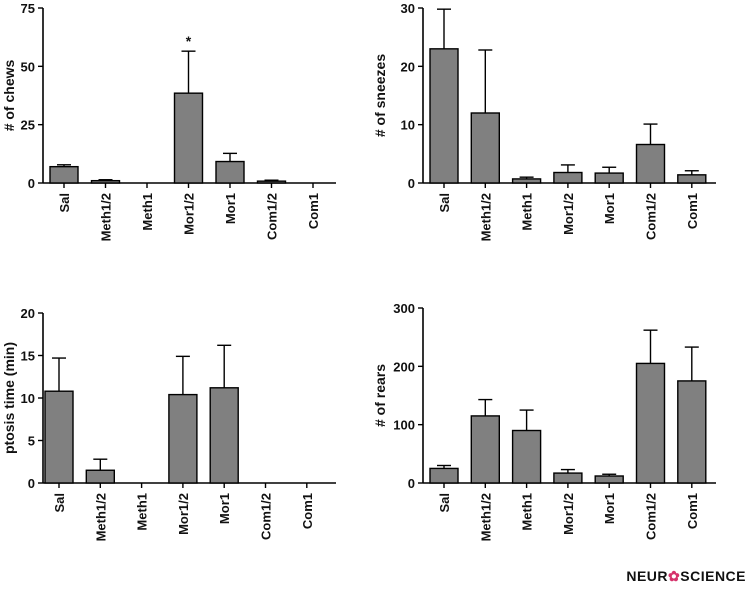 This screenshot has height=591, width=752. I want to click on y-tick-label: 300, so click(404, 308).